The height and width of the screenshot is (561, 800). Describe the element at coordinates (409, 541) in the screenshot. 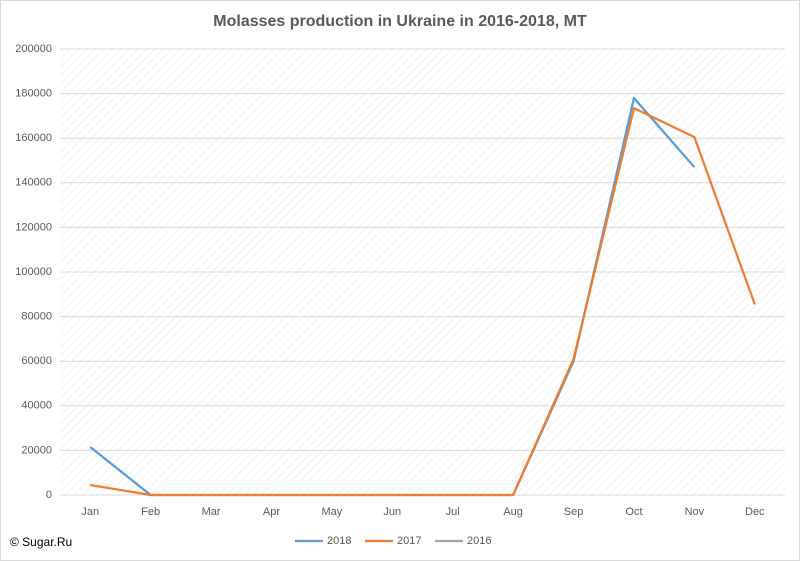

I see `legend-label: 2017` at that location.